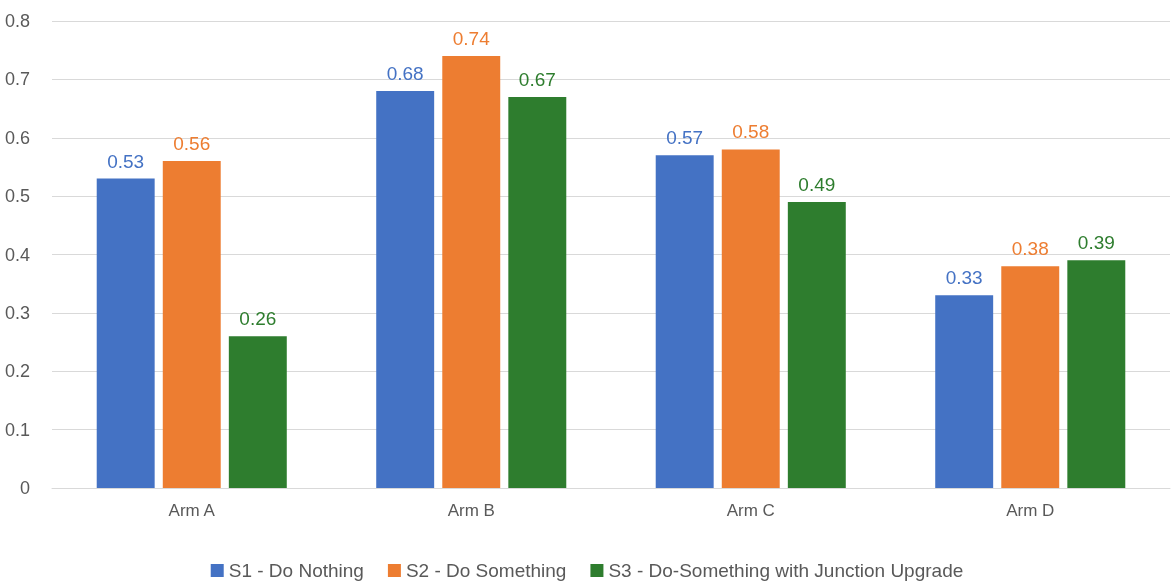  I want to click on legend-label: S2 - Do Something, so click(486, 570).